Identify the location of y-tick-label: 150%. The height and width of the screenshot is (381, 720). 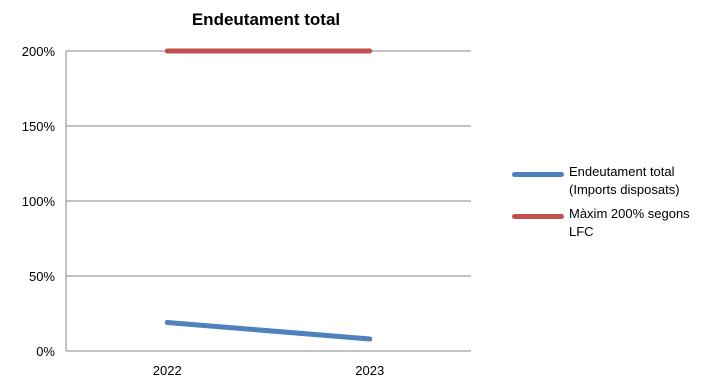
(39, 126).